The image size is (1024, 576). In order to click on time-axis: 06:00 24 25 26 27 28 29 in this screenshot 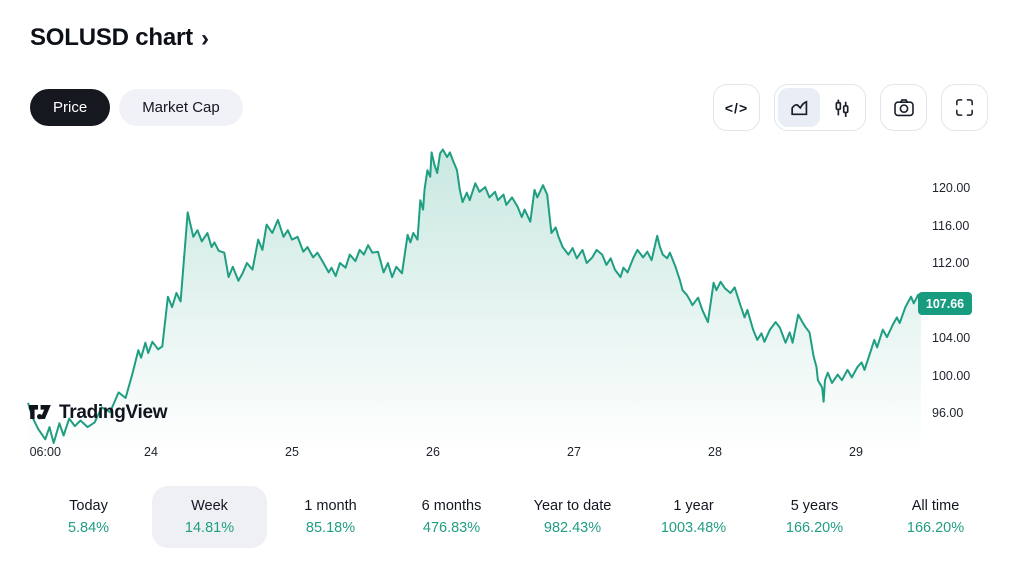, I will do `click(475, 453)`.